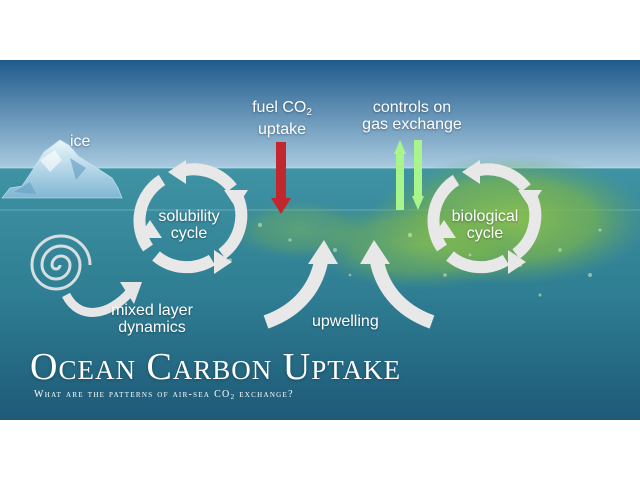 Image resolution: width=640 pixels, height=480 pixels. I want to click on label-controls-gas-exchange: controls on gas exchange, so click(412, 116).